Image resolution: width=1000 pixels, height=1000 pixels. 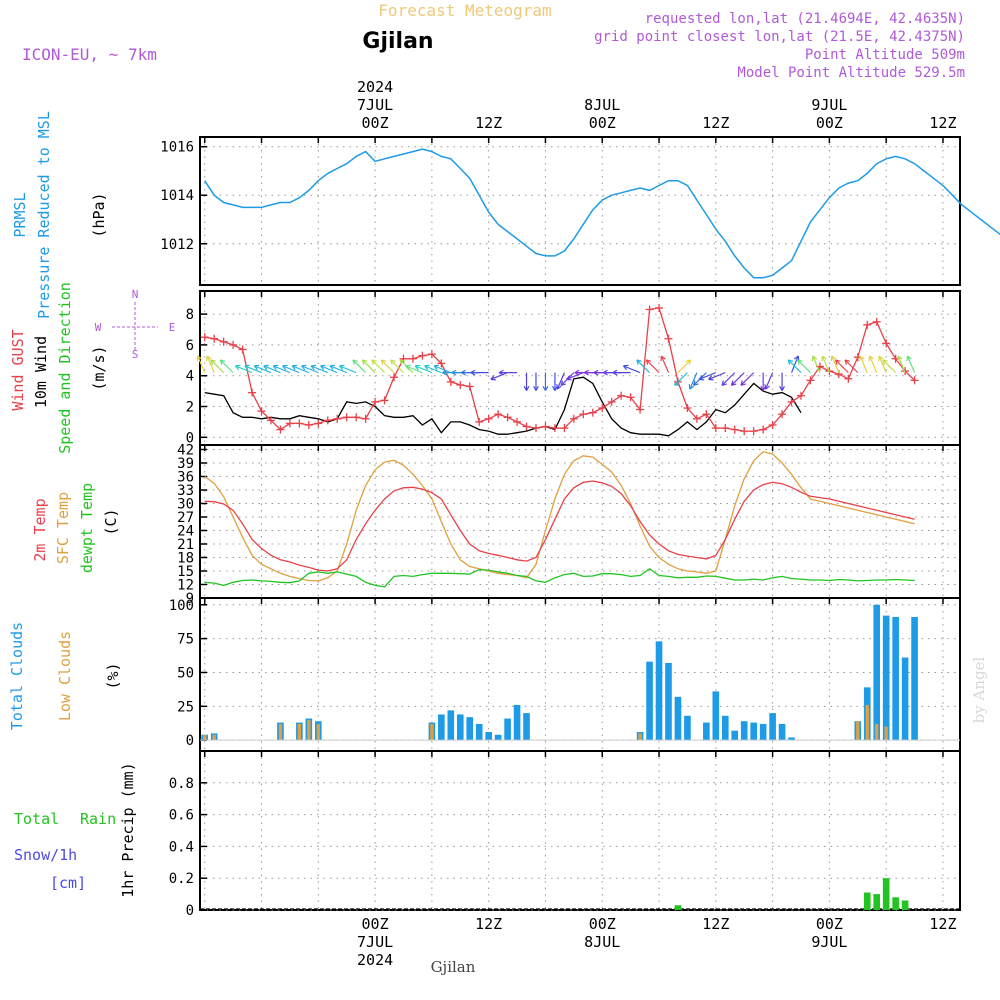 What do you see at coordinates (190, 408) in the screenshot?
I see `tick-label-wind: 2` at bounding box center [190, 408].